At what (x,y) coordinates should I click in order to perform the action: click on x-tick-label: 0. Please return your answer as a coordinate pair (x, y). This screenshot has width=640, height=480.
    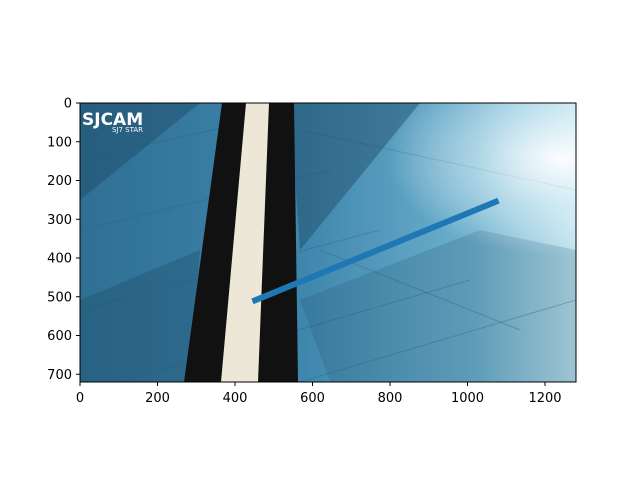
    Looking at the image, I should click on (80, 398).